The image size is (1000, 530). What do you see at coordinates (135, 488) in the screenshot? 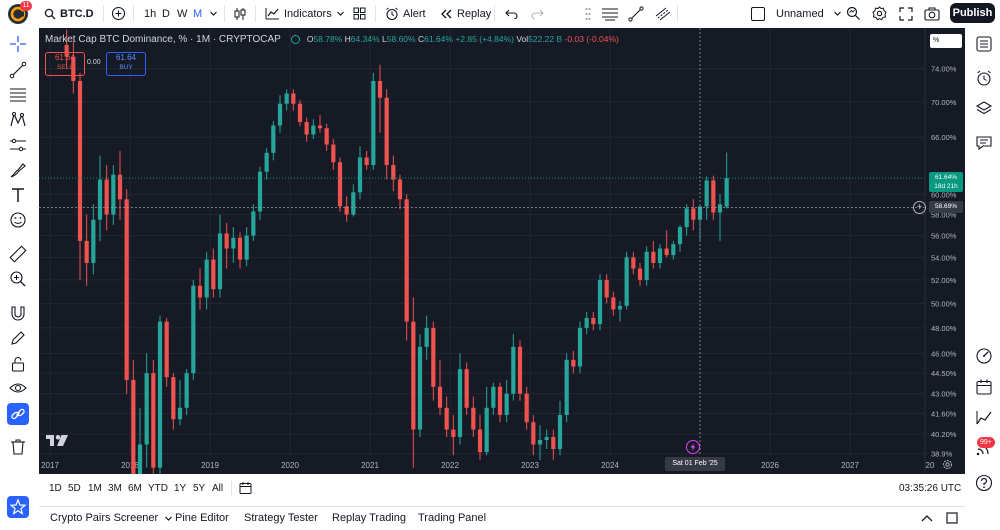
I see `range-6m: 6M` at bounding box center [135, 488].